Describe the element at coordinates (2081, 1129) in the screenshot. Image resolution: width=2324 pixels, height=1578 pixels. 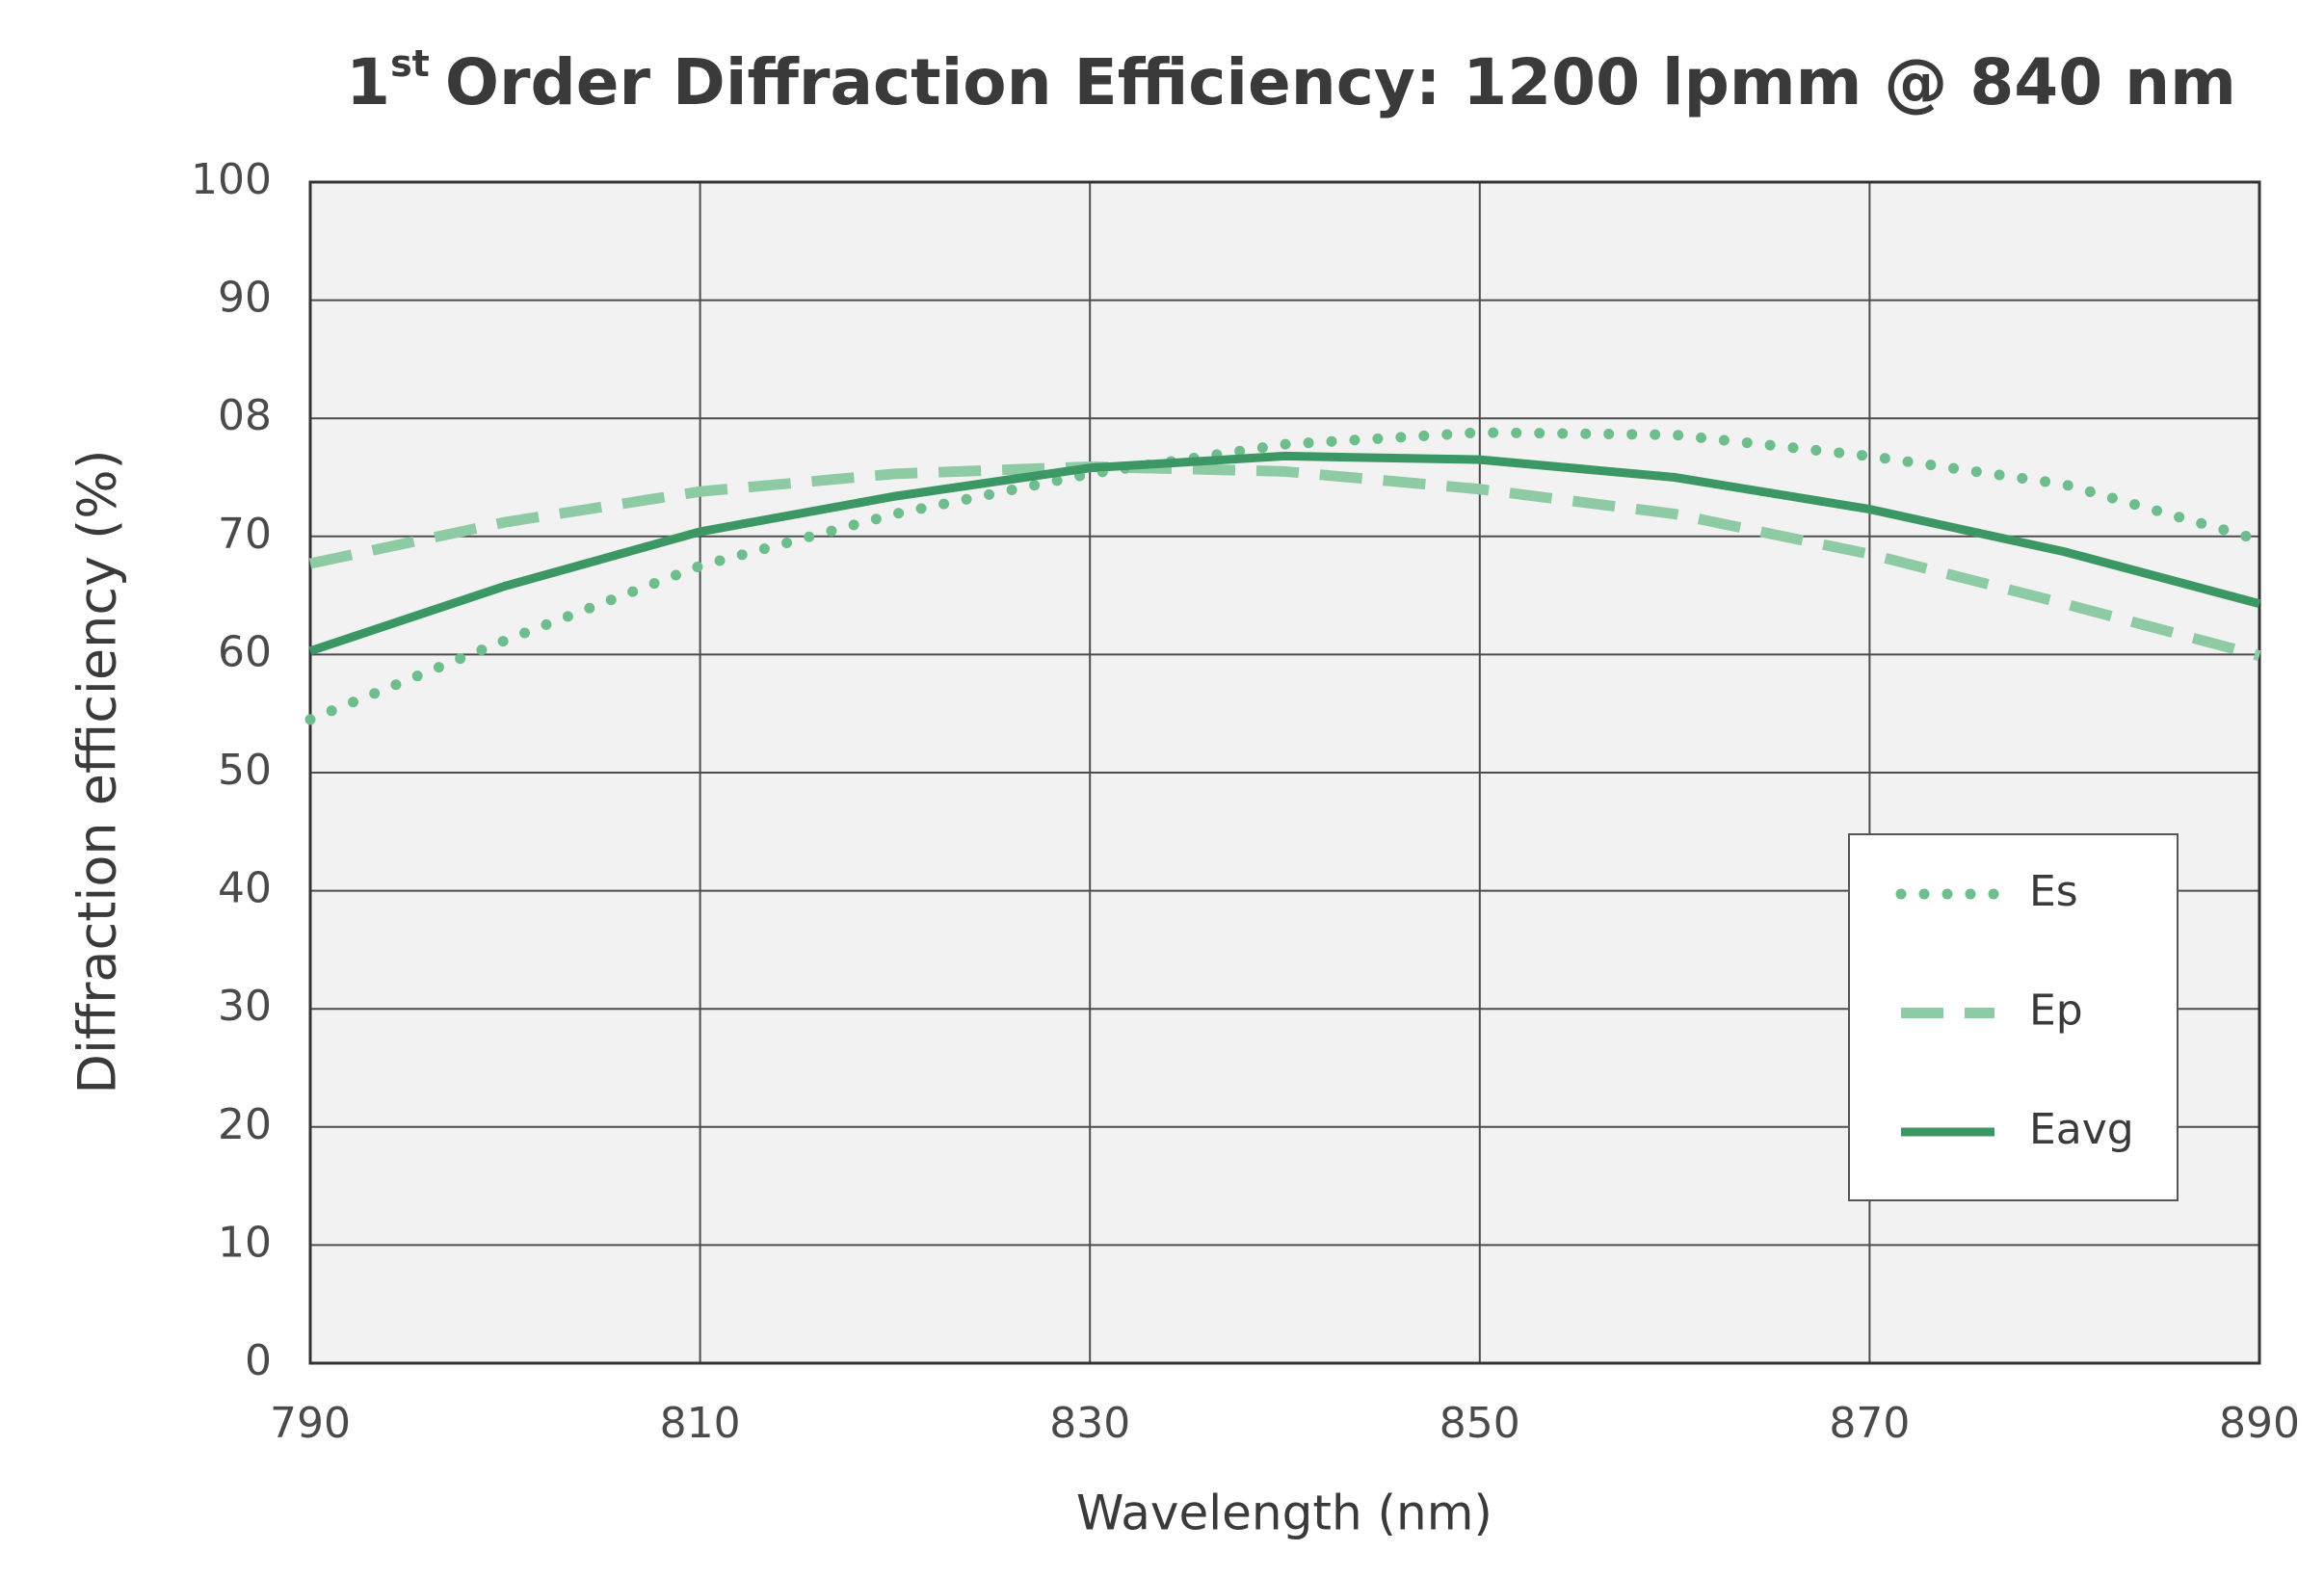
I see `legend-label: Eavg` at that location.